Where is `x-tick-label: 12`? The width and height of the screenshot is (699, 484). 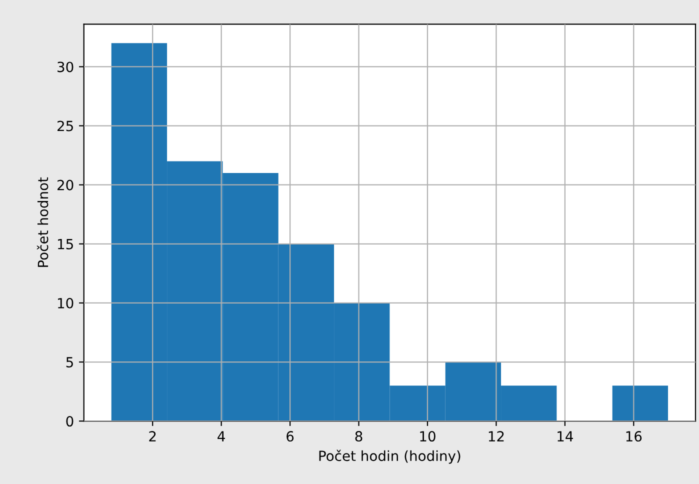 x-tick-label: 12 is located at coordinates (496, 436).